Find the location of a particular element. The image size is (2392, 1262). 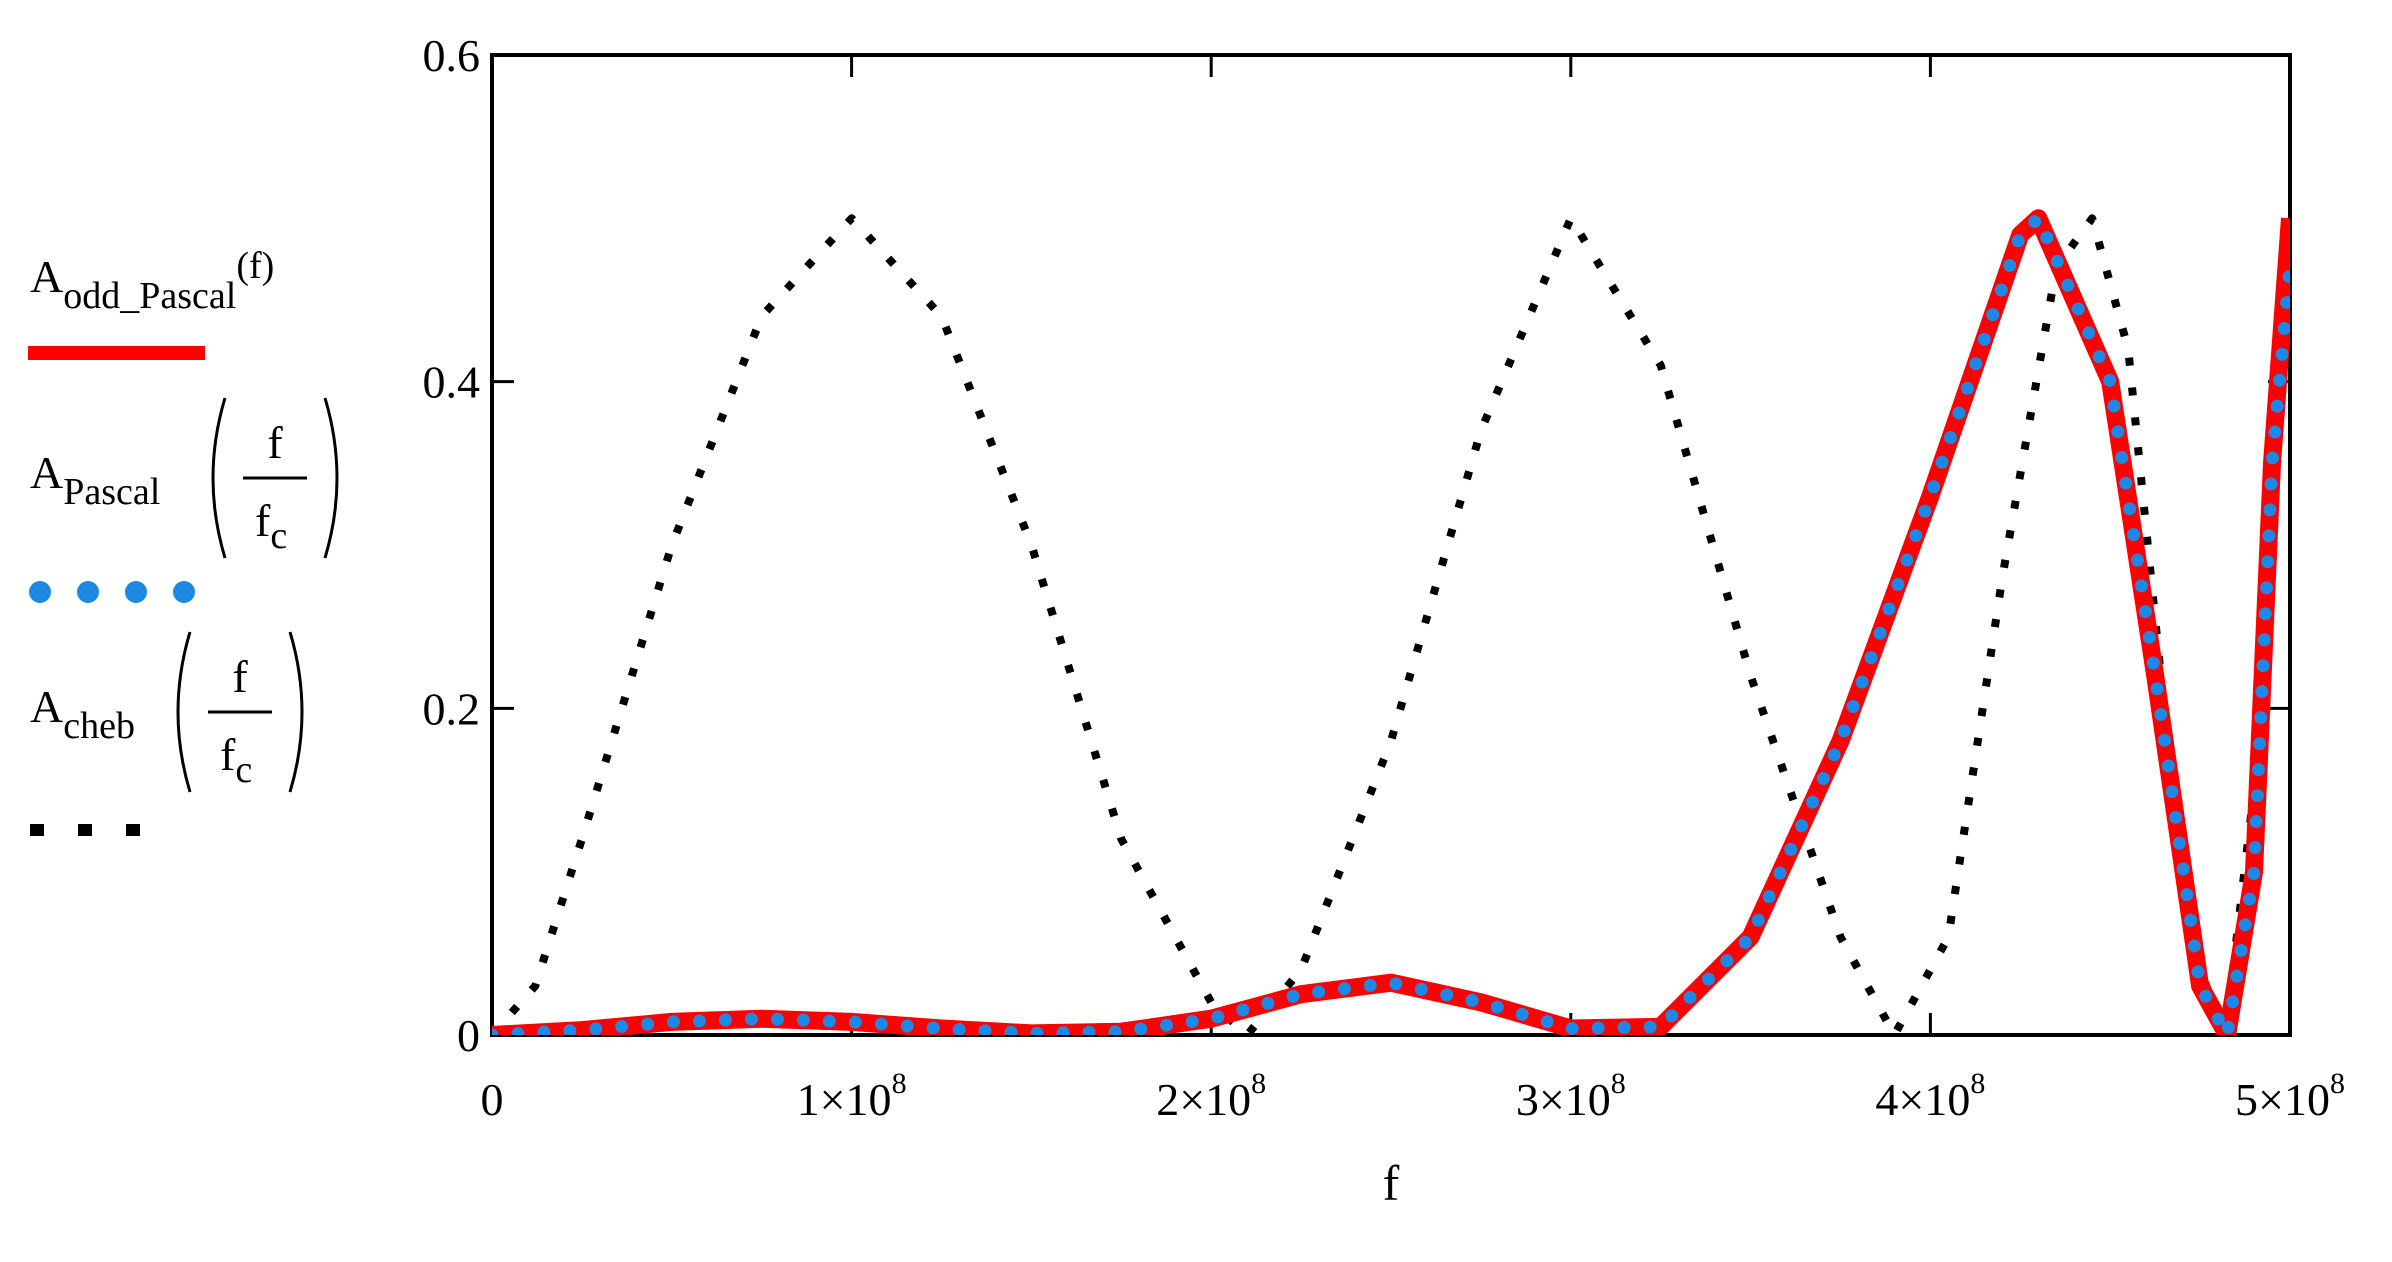

y-tick-label: 0.2 is located at coordinates (452, 708).